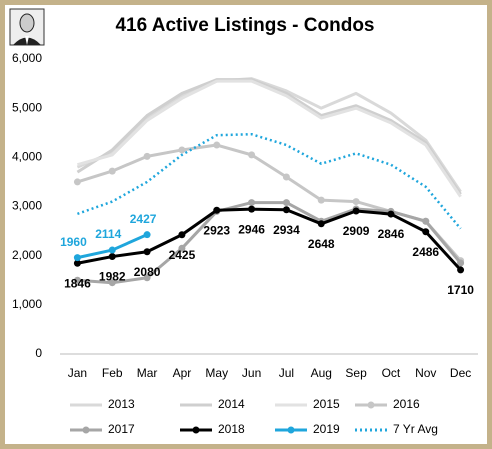 The image size is (492, 449). I want to click on data-label: 1982, so click(112, 277).